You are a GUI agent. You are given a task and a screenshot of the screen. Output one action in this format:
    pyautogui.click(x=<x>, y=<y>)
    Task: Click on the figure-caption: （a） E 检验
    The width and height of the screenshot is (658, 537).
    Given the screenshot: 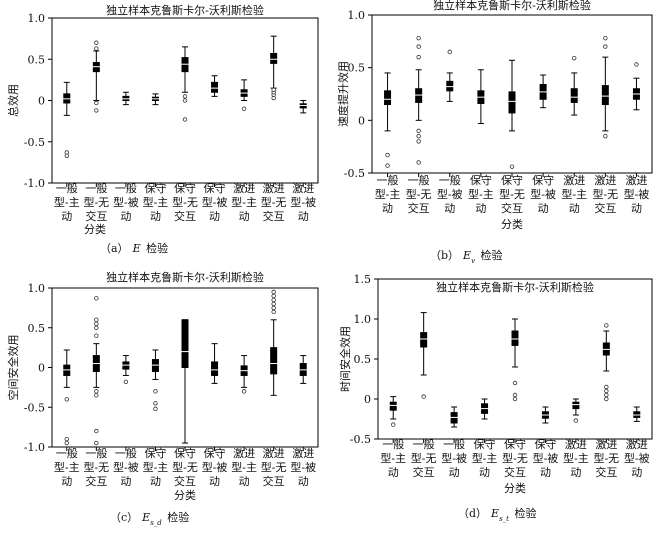 What is the action you would take?
    pyautogui.click(x=134, y=248)
    